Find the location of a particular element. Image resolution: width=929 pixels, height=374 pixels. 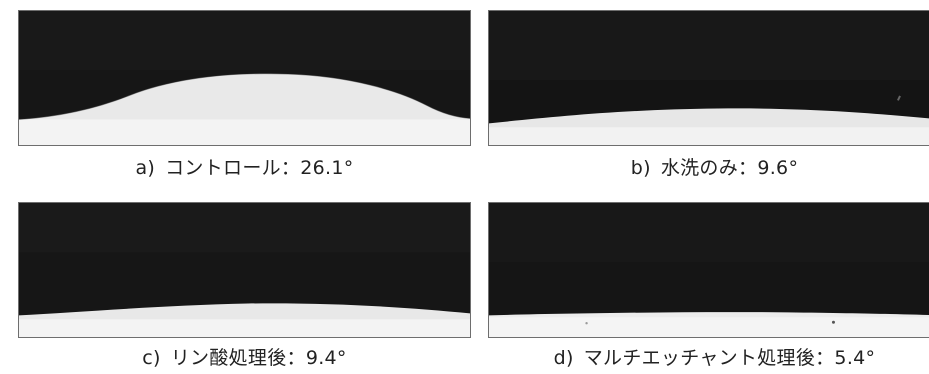

droplet-edge is located at coordinates (244, 96).